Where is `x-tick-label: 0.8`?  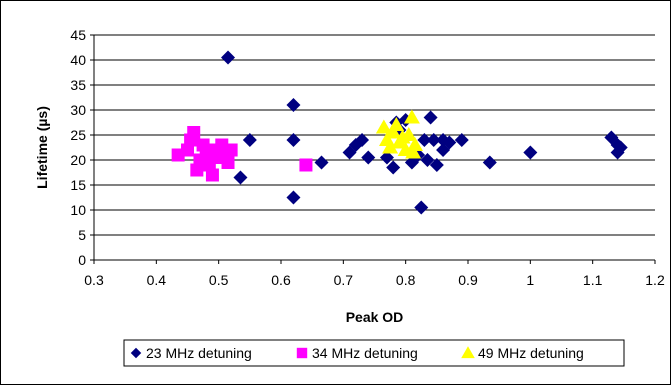
x-tick-label: 0.8 is located at coordinates (406, 280).